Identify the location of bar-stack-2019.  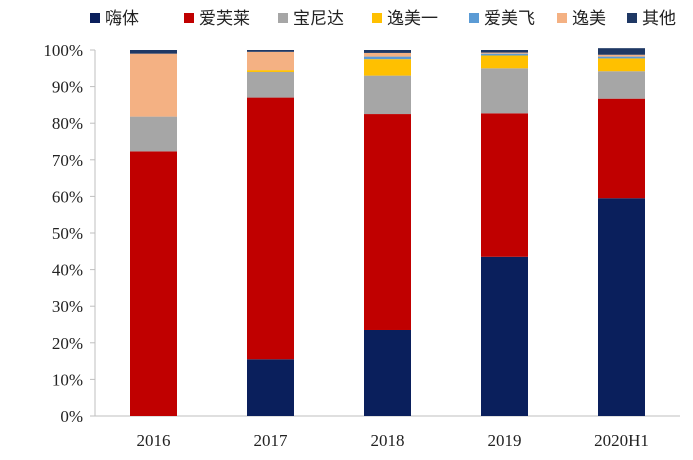
(504, 233).